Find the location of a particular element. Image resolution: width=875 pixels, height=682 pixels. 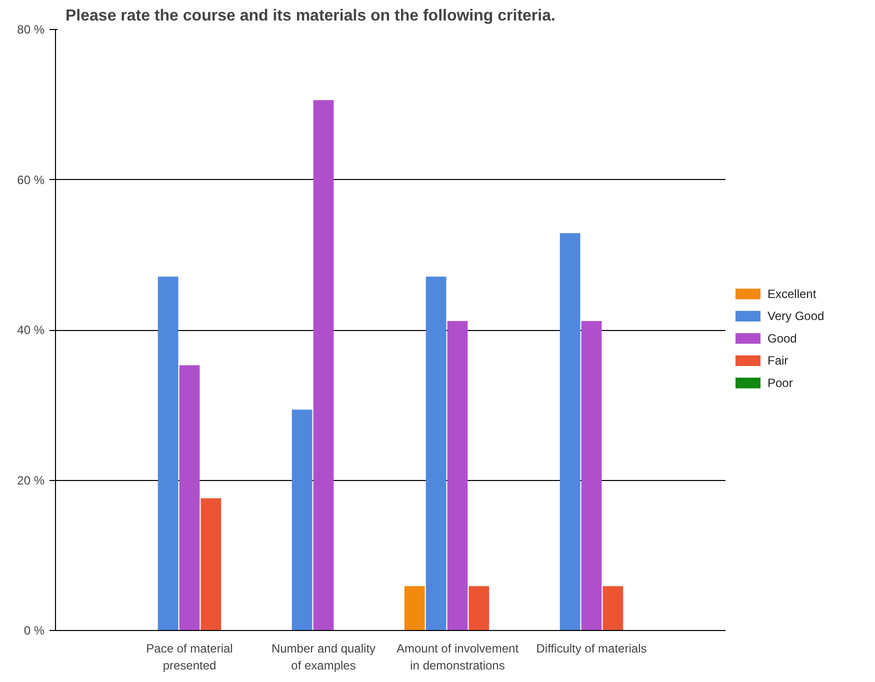

legend-label: Excellent is located at coordinates (792, 293).